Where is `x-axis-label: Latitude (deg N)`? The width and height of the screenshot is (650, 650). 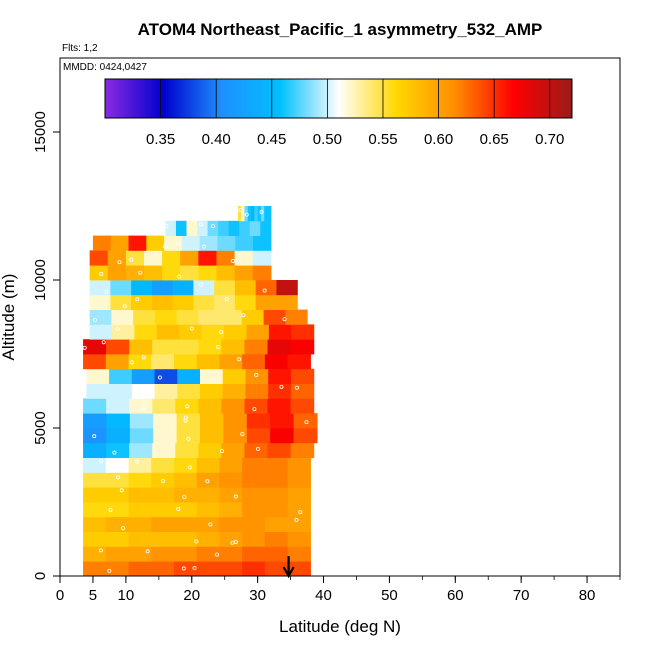
x-axis-label: Latitude (deg N) is located at coordinates (340, 626).